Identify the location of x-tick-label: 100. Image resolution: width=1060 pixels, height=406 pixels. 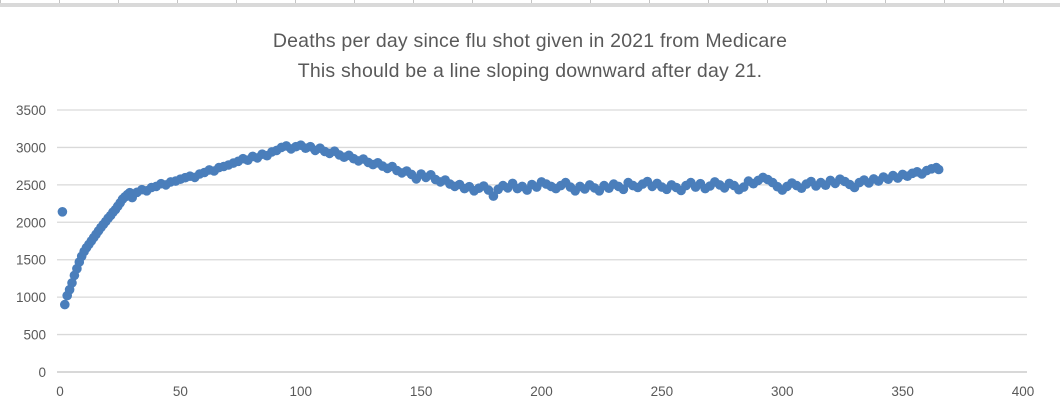
(300, 391).